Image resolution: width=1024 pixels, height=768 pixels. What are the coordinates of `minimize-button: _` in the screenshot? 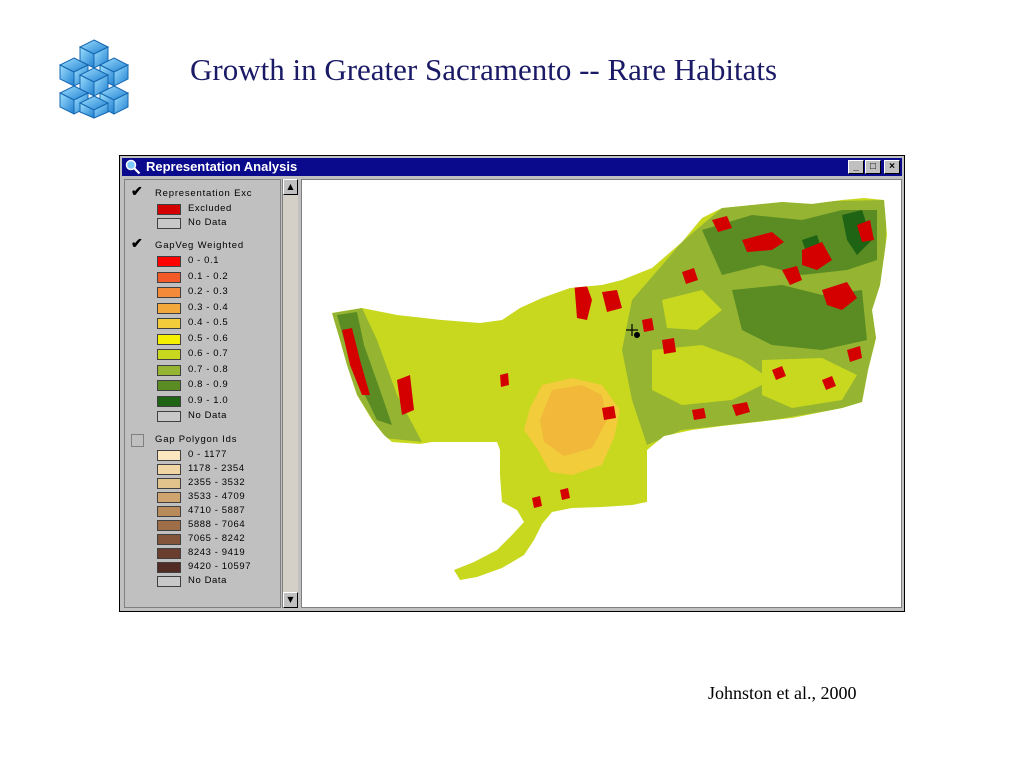 It's located at (856, 167).